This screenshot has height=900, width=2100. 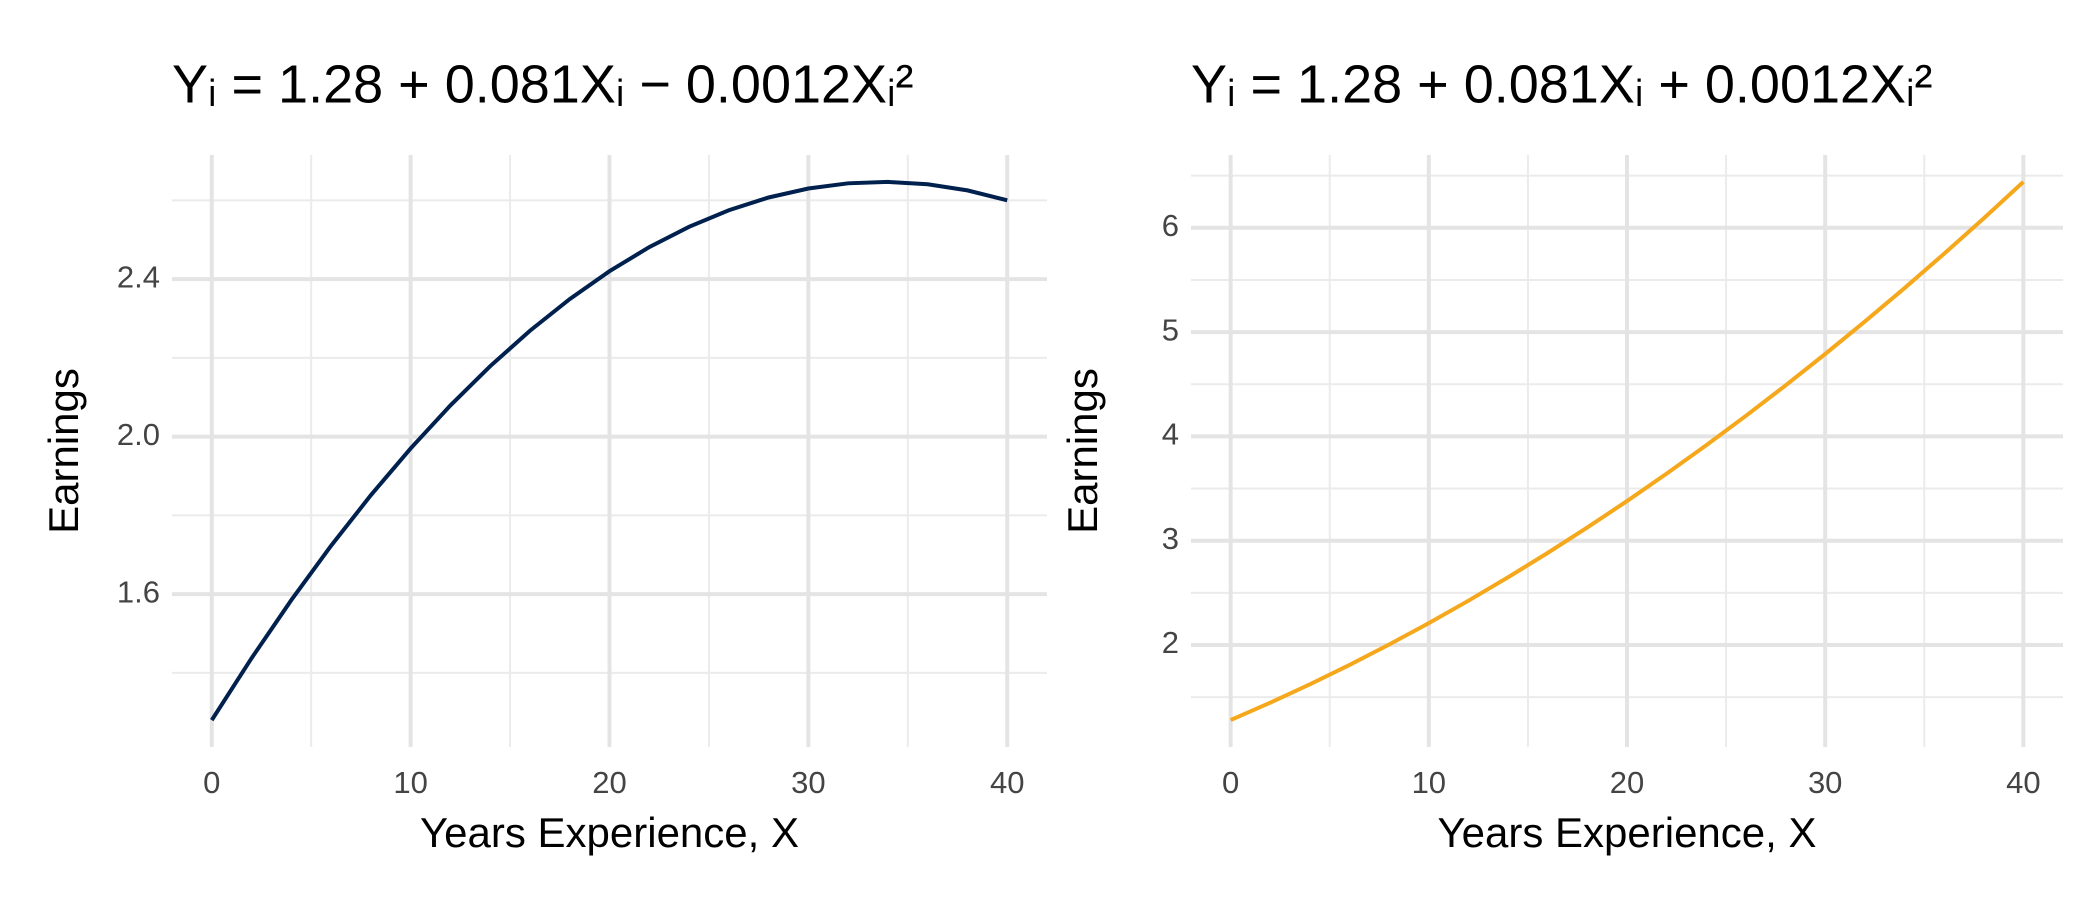 What do you see at coordinates (1170, 538) in the screenshot?
I see `y-tick-label: 3` at bounding box center [1170, 538].